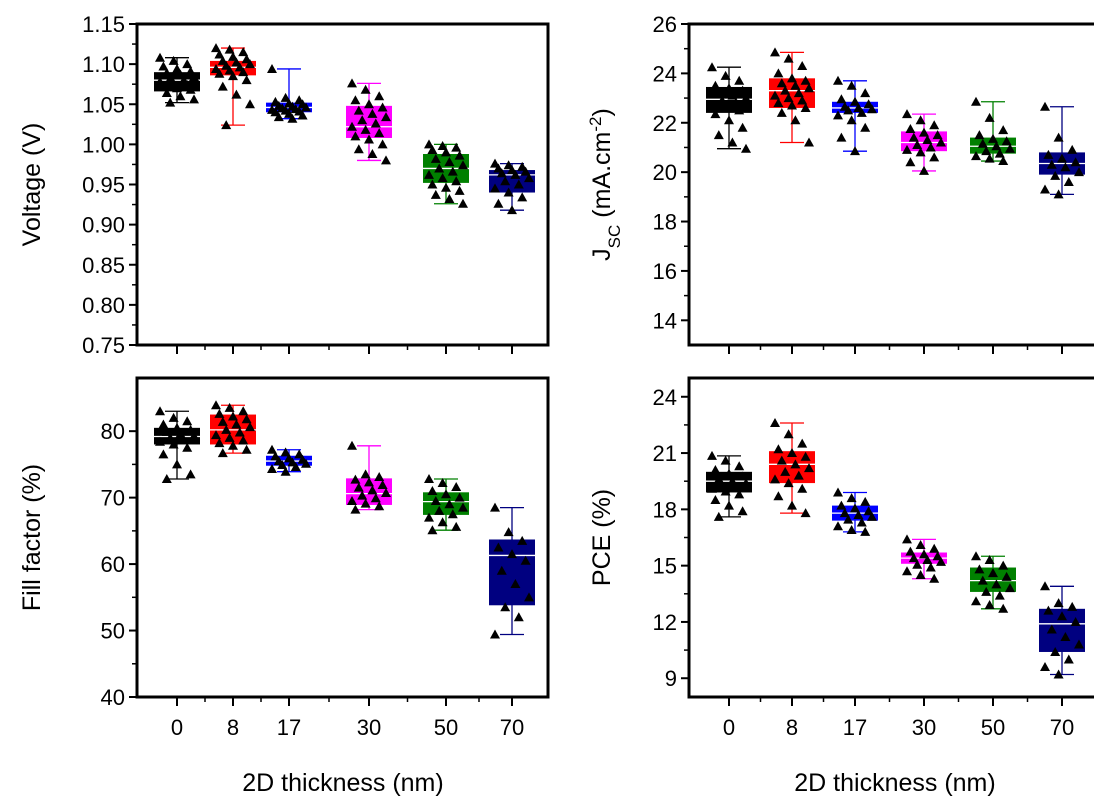 This screenshot has height=808, width=1094. I want to click on y-tick-label: 9, so click(671, 678).